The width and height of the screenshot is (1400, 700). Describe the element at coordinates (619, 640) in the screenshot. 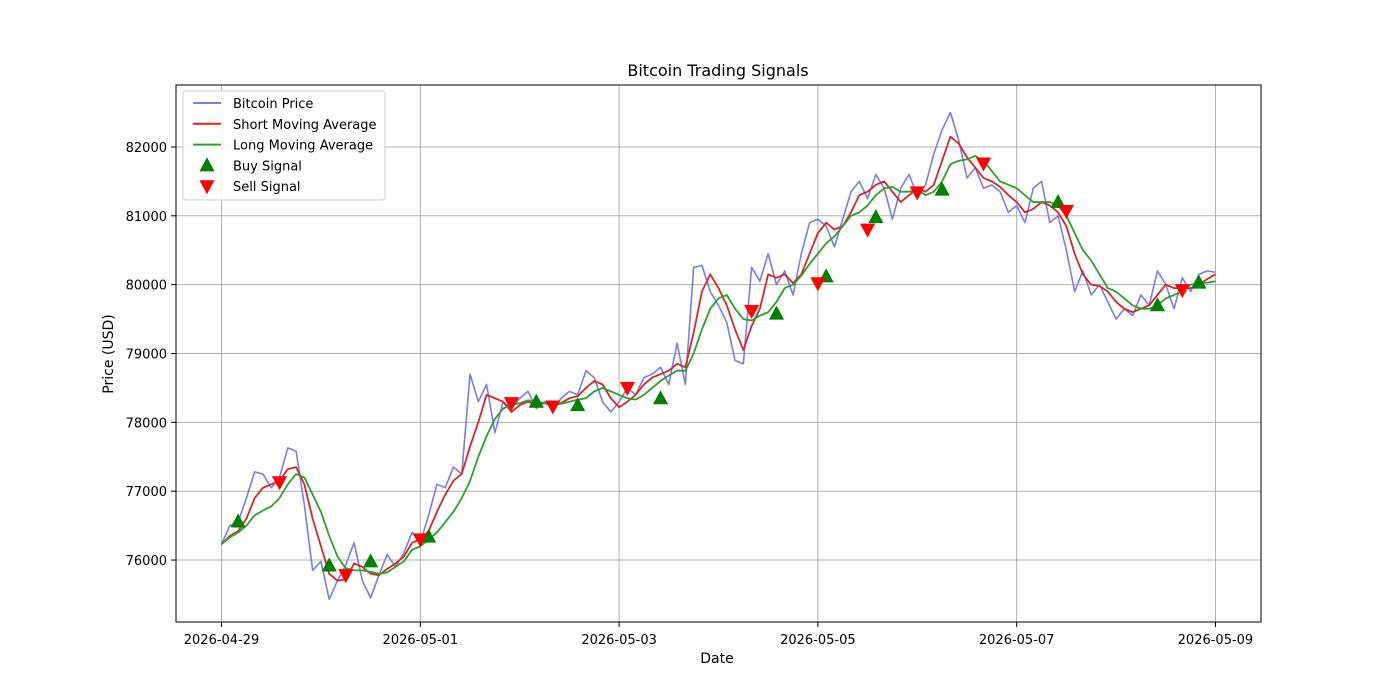

I see `x-tick-label: 2026-05-03` at that location.